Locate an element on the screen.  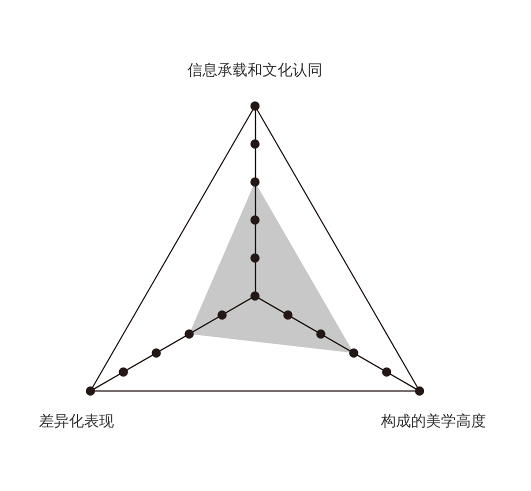
spoke-label: 构成的美学高度 is located at coordinates (433, 421).